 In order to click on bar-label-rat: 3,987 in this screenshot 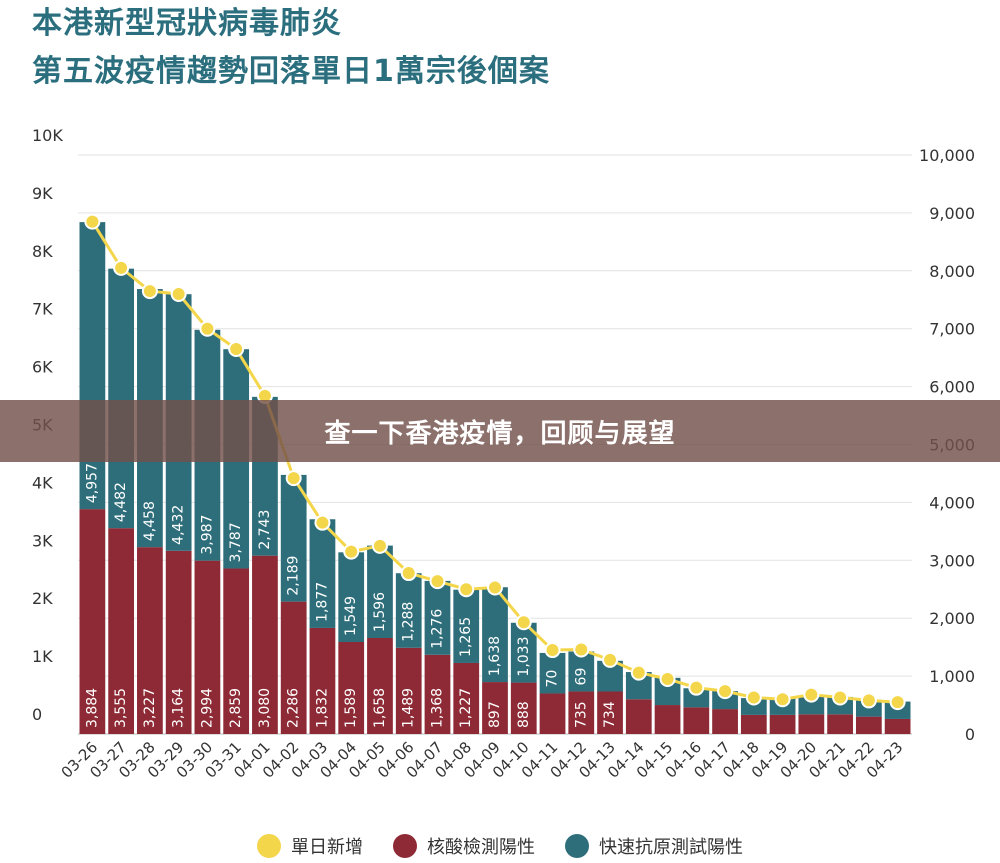, I will do `click(207, 535)`.